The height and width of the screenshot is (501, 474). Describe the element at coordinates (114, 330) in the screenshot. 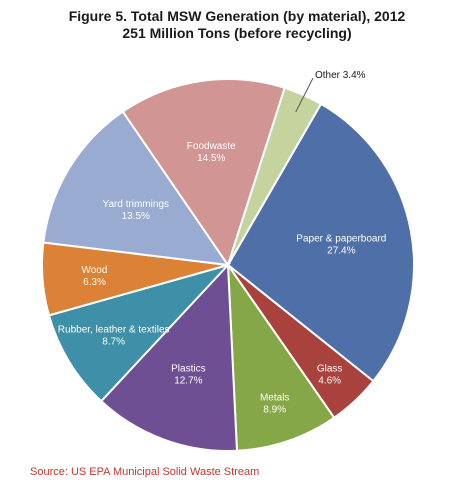

I see `slice-name-rubber-leather-textiles: Rubber, leather & textiles` at that location.